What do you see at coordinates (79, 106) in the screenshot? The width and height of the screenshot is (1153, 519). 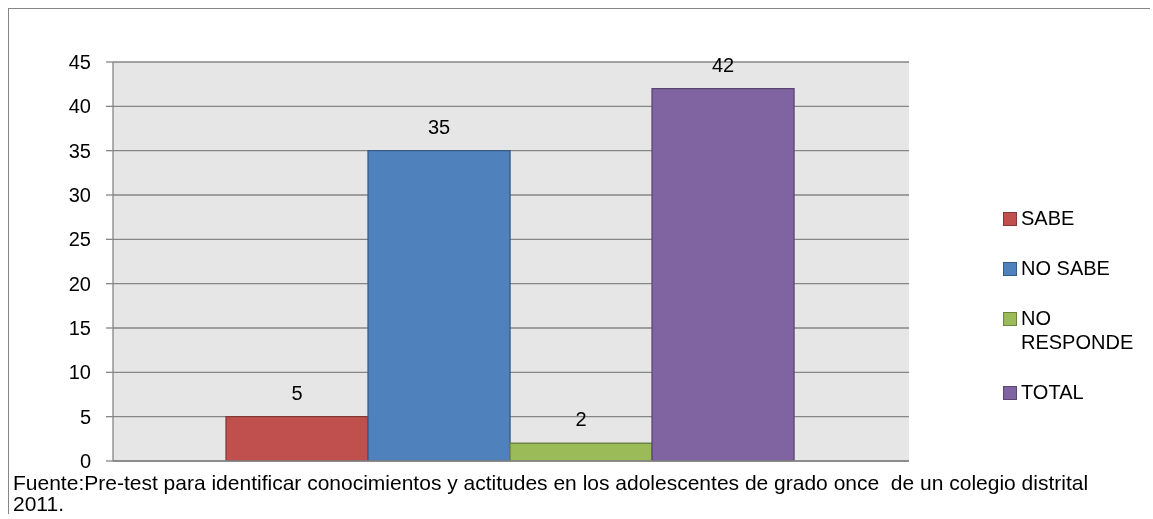 I see `y-tick-label: 40` at bounding box center [79, 106].